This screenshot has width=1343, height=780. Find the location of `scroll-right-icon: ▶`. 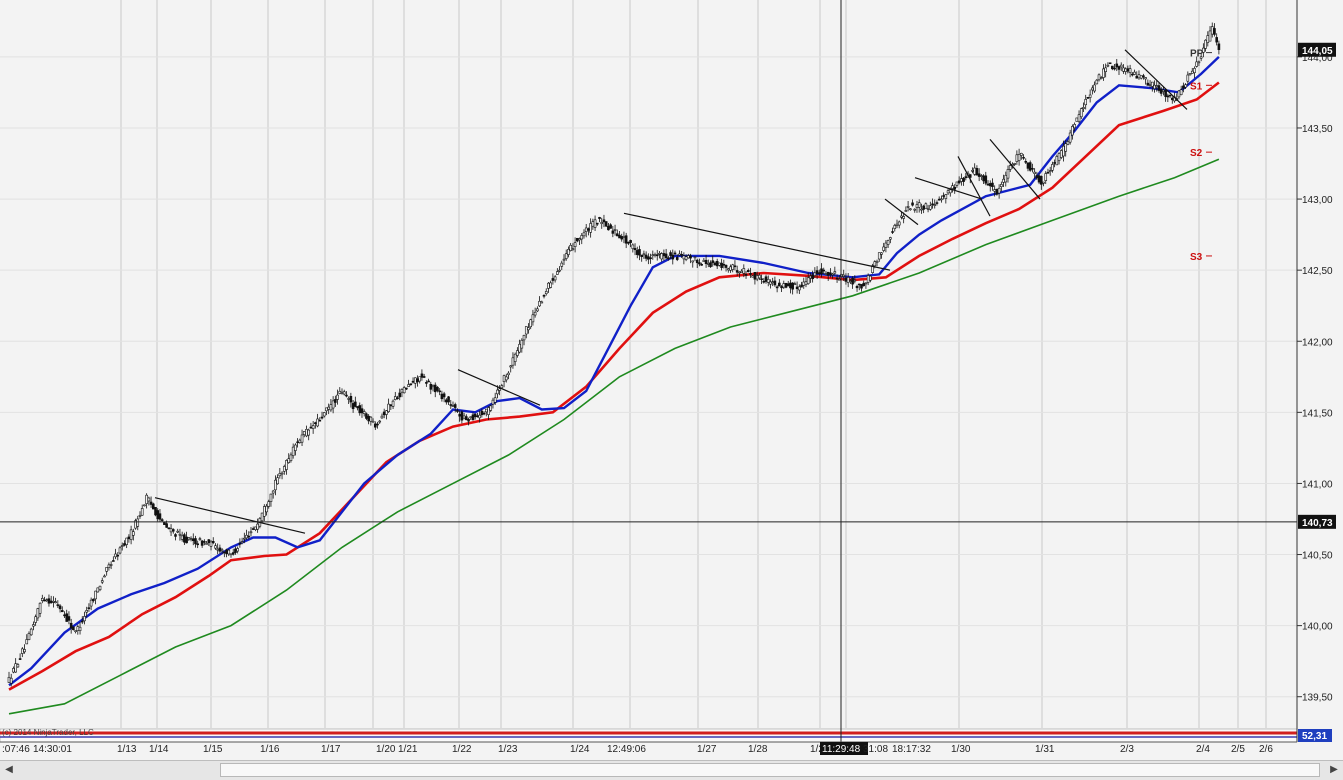

scroll-right-icon: ▶ is located at coordinates (1334, 769).